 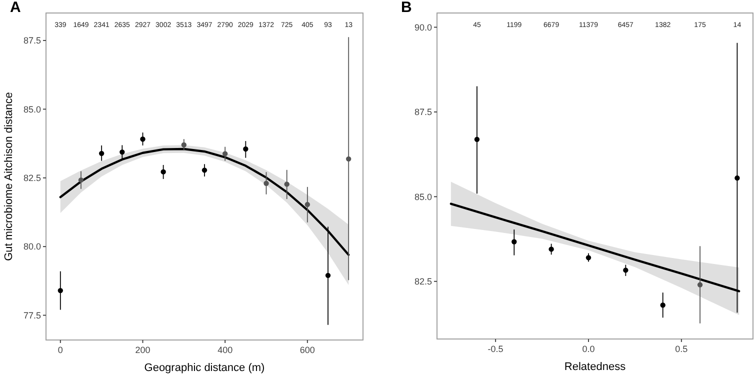 What do you see at coordinates (423, 27) in the screenshot?
I see `y-tick-label: 90.0` at bounding box center [423, 27].